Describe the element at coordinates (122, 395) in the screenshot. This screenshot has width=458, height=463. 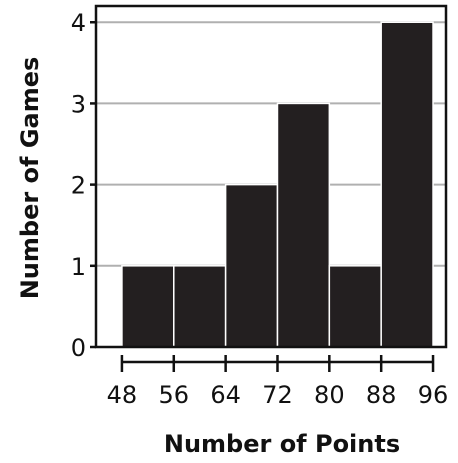
I see `x-tick-label-48: 48` at that location.